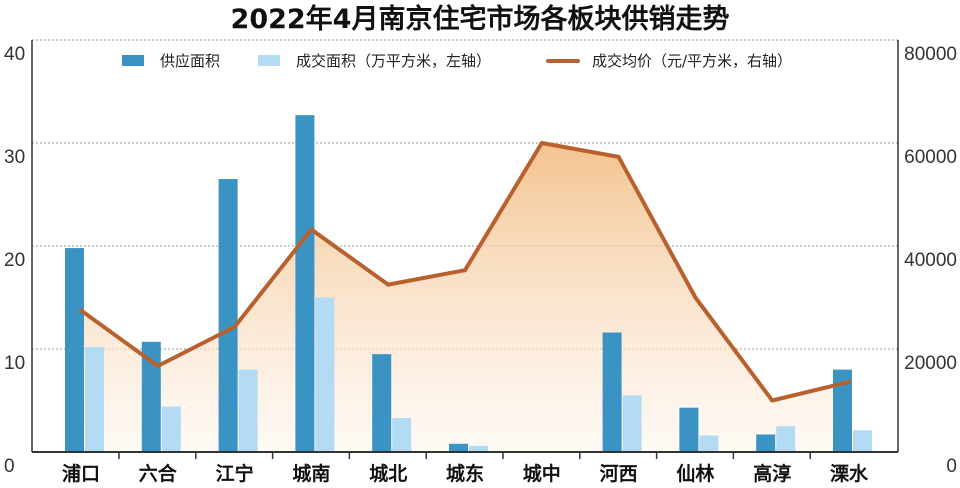  What do you see at coordinates (81, 473) in the screenshot?
I see `category-label: 浦口` at bounding box center [81, 473].